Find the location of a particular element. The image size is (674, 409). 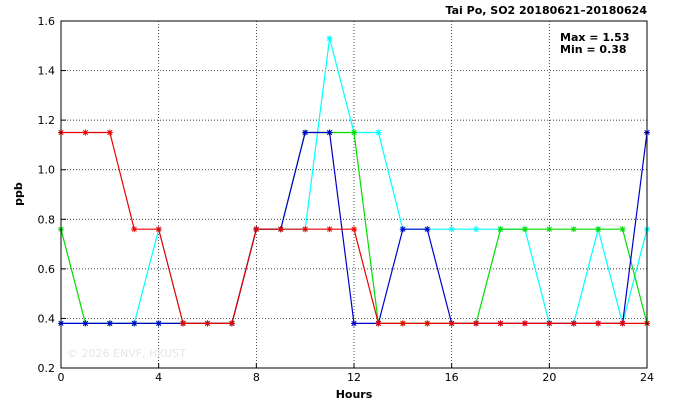

y-axis-label: ppb is located at coordinates (18, 194).